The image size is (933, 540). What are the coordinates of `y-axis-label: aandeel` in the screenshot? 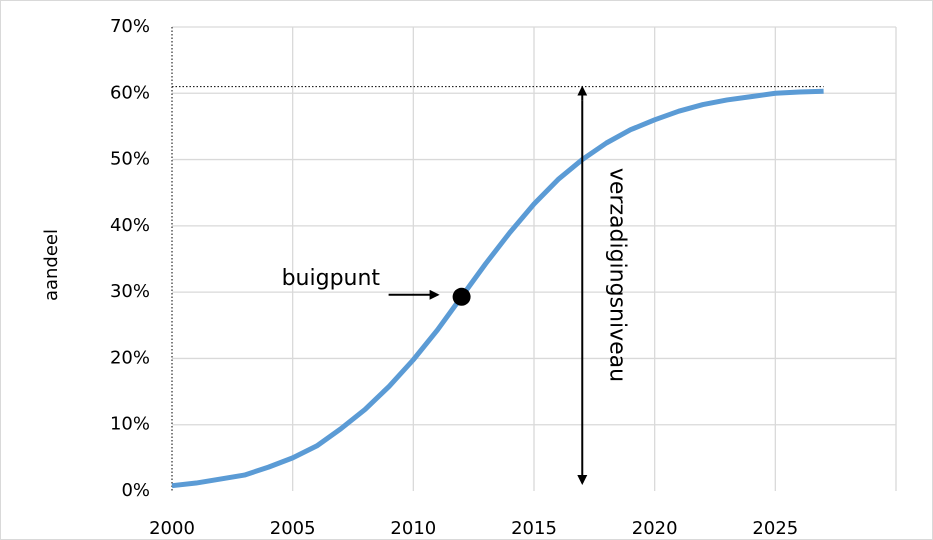 It's located at (51, 265).